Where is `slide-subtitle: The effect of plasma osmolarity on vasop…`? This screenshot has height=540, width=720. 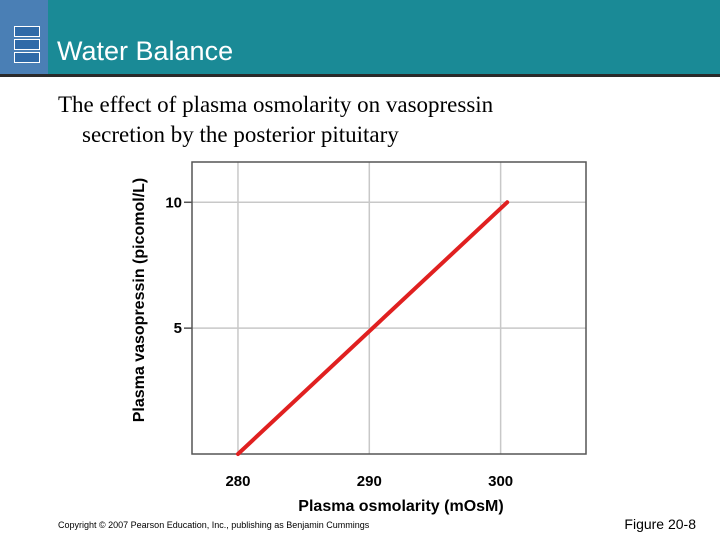
slide-subtitle: The effect of plasma osmolarity on vasop… is located at coordinates (368, 120).